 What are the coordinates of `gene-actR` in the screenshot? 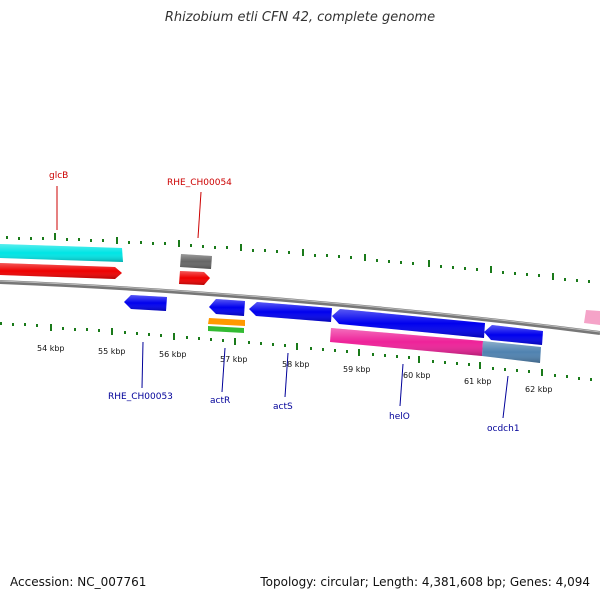 It's located at (227, 307).